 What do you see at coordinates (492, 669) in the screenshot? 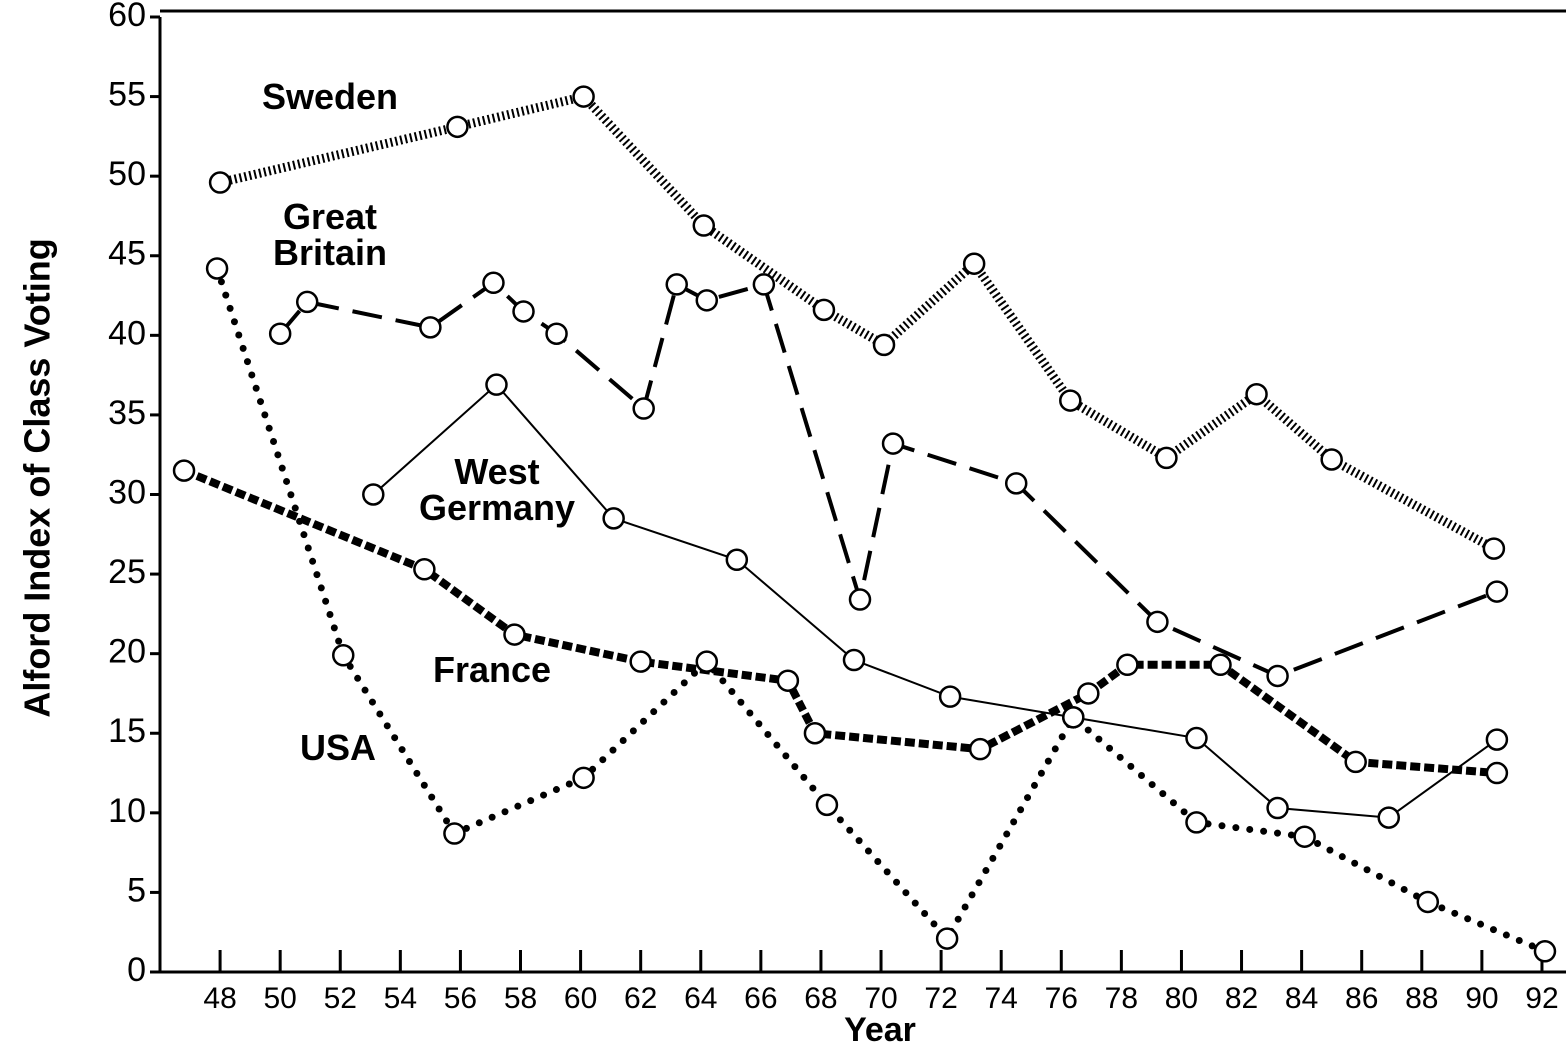
I see `series-label: France` at bounding box center [492, 669].